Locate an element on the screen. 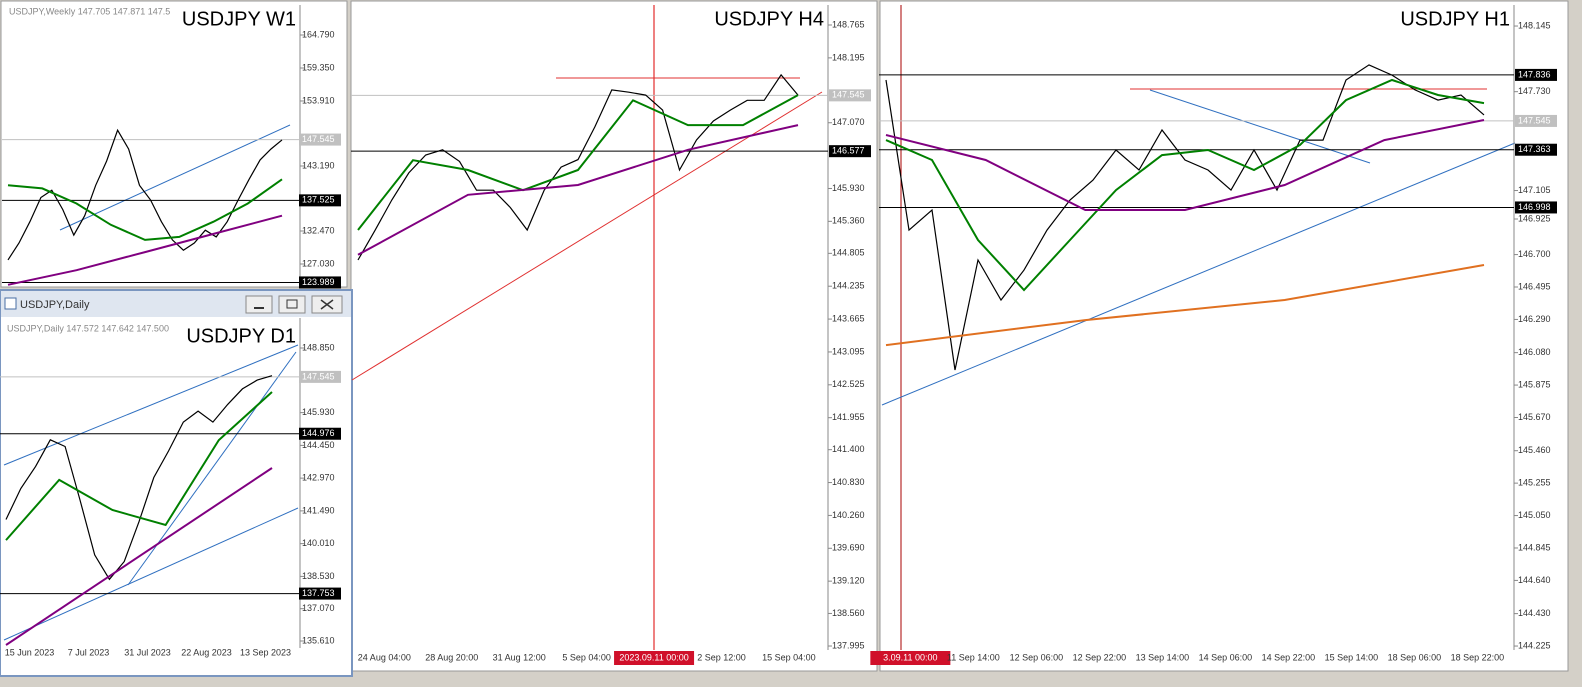 This screenshot has height=687, width=1582. y-tick-label: 141.955 is located at coordinates (848, 417).